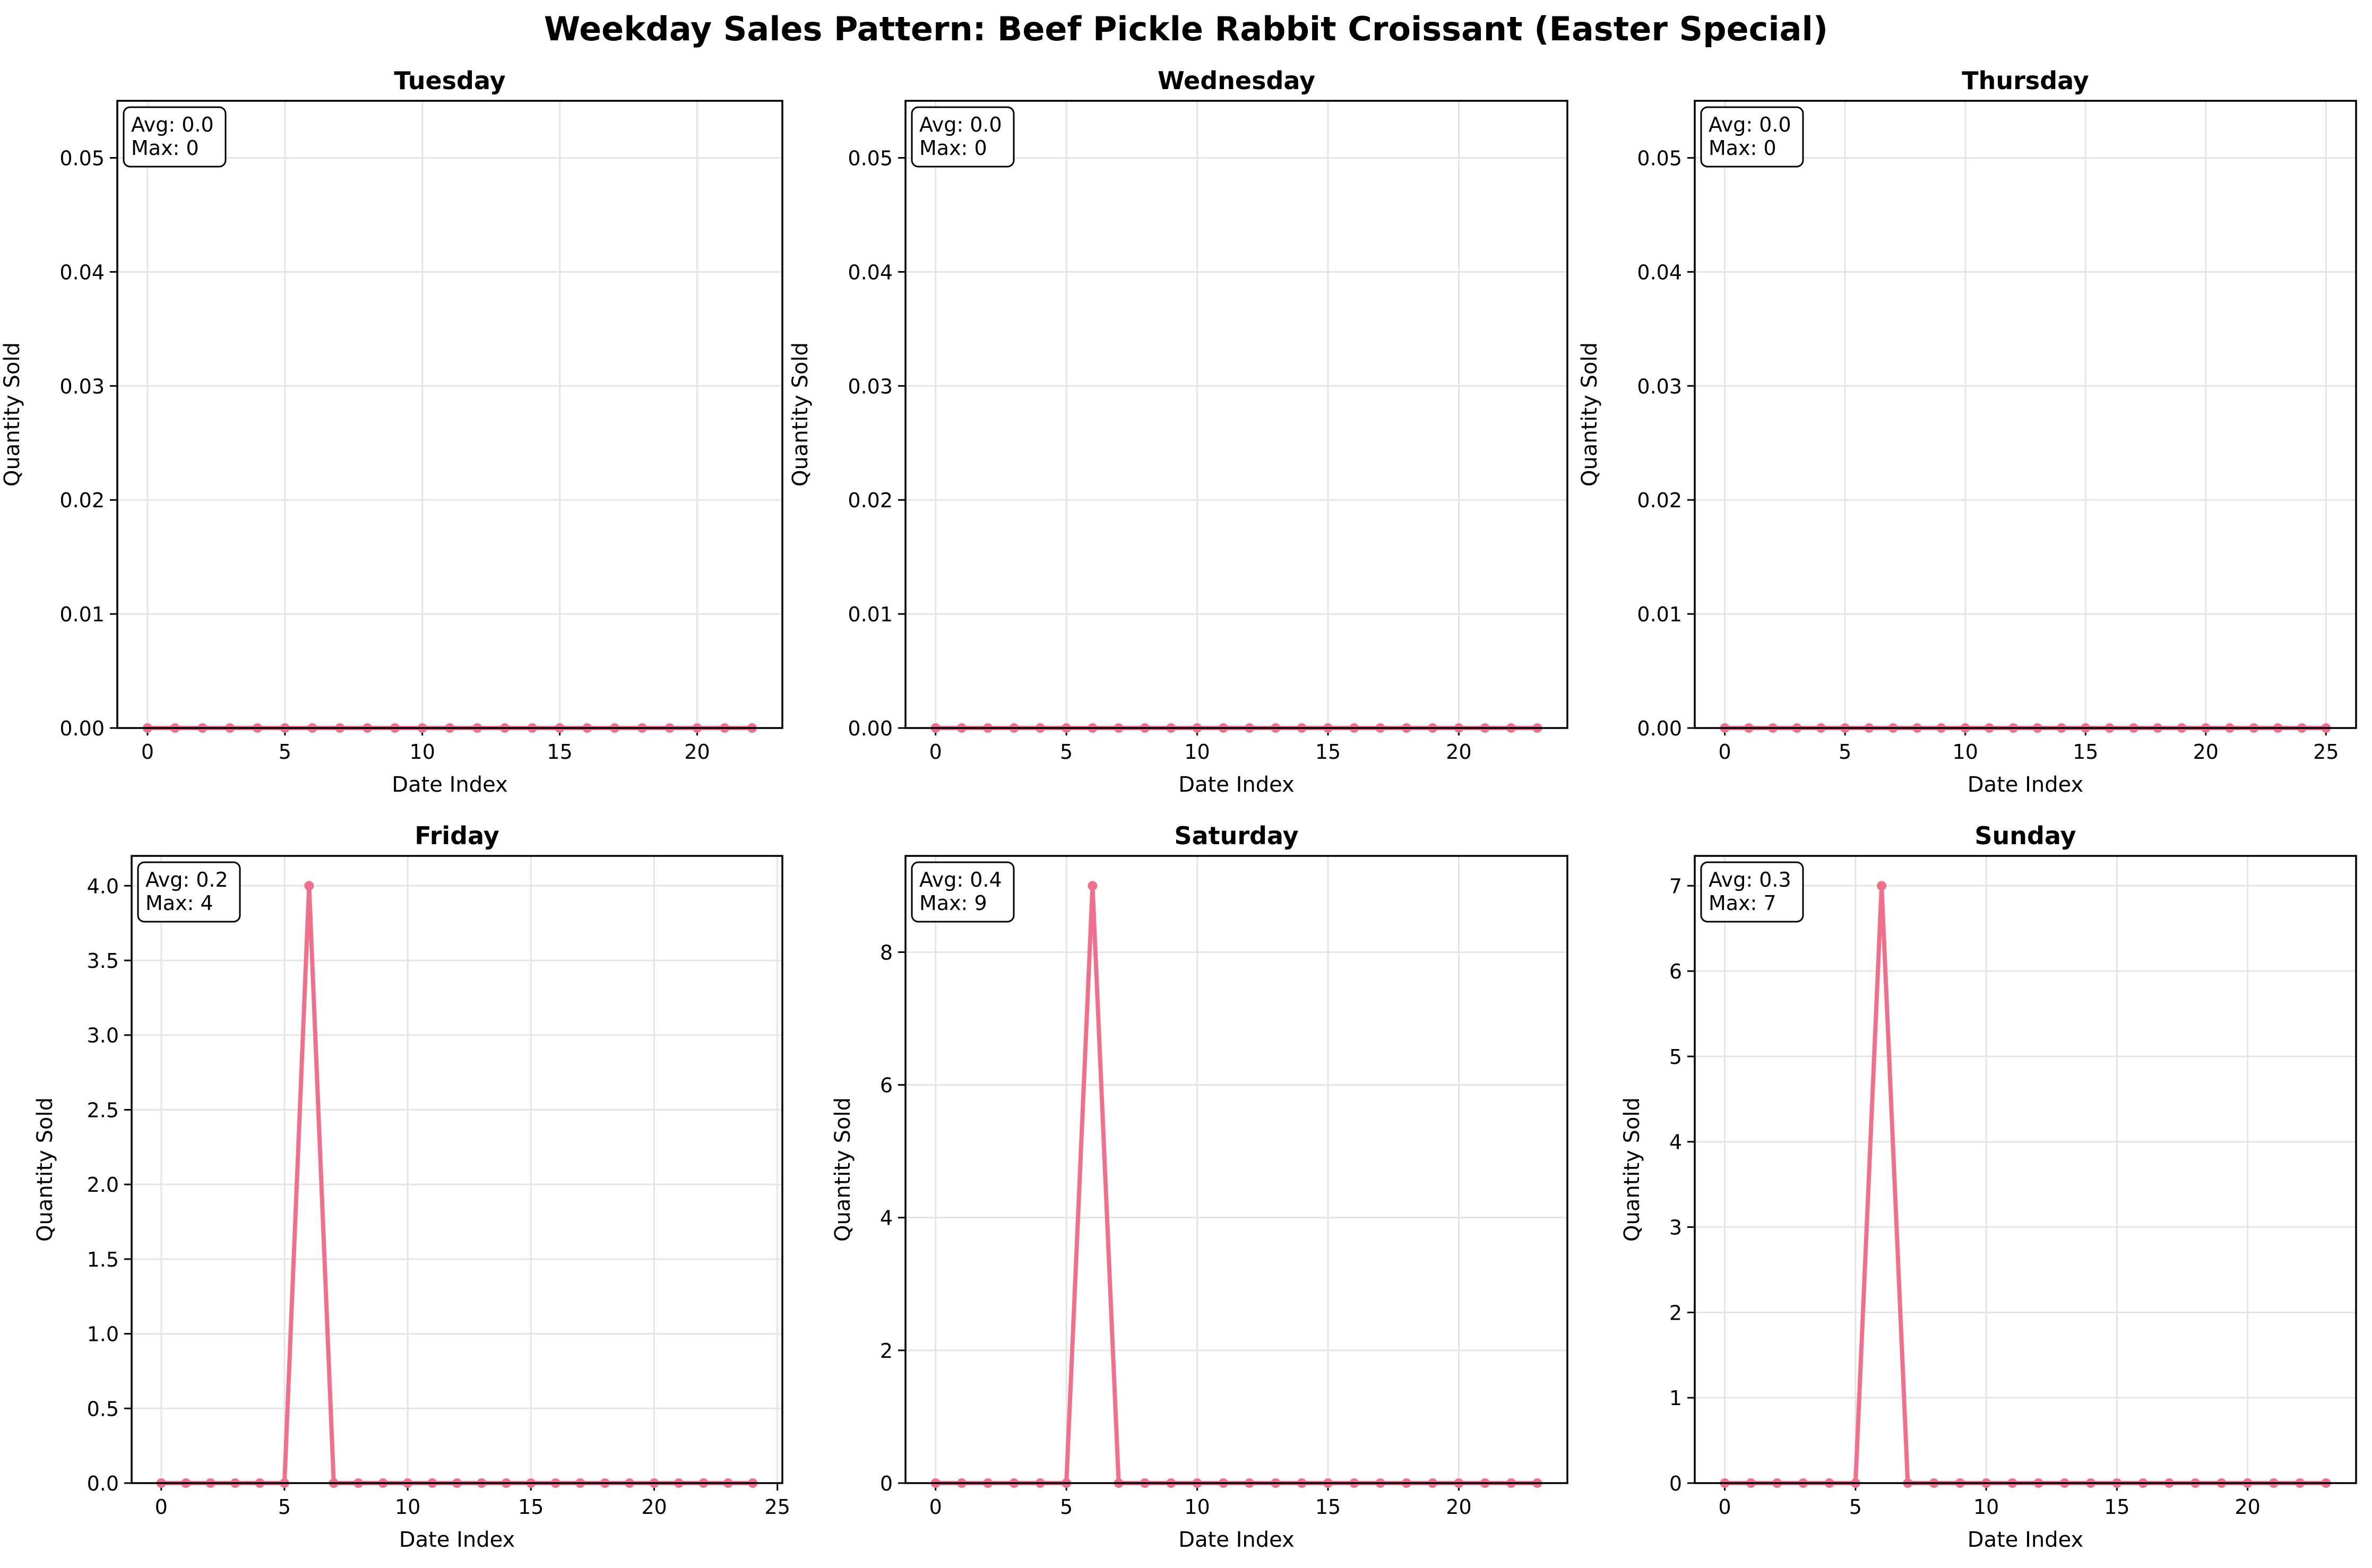 The height and width of the screenshot is (1568, 2372). Describe the element at coordinates (457, 835) in the screenshot. I see `subplot-title: Friday` at that location.